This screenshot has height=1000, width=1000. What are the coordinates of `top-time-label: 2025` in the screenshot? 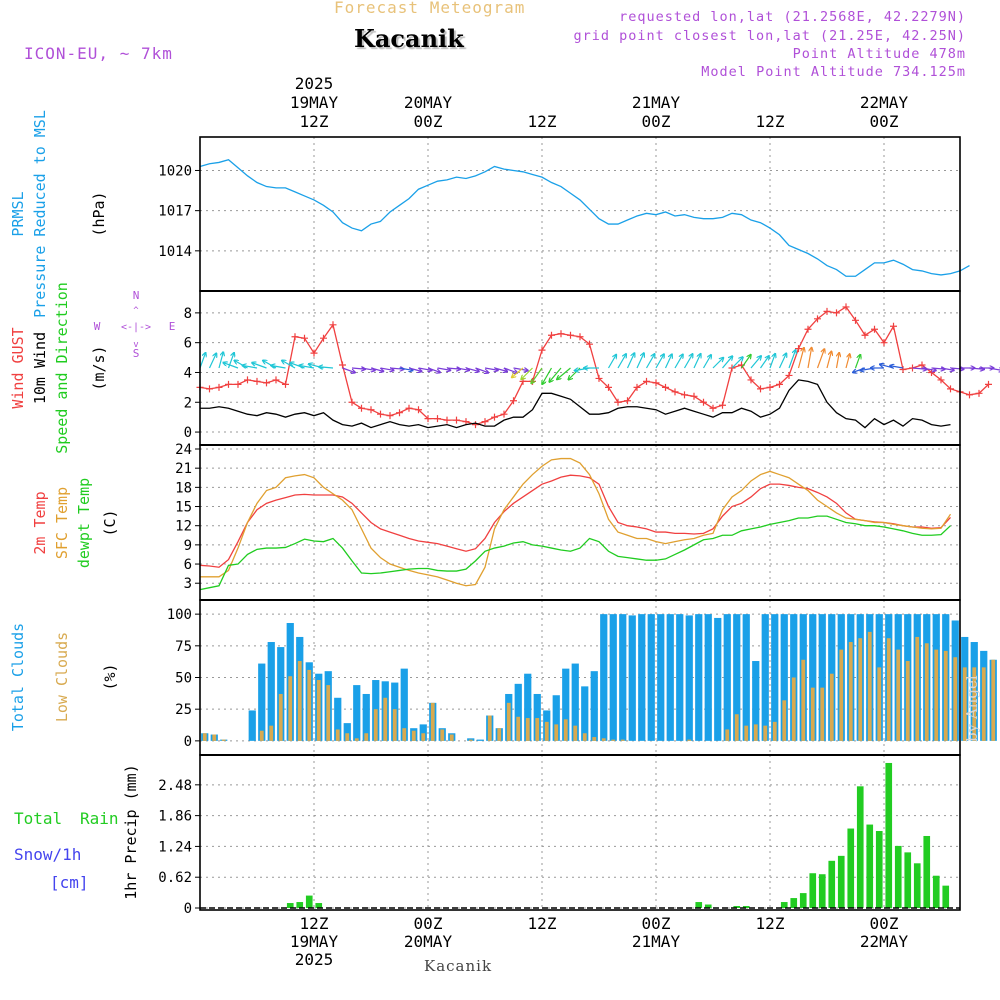 It's located at (314, 83).